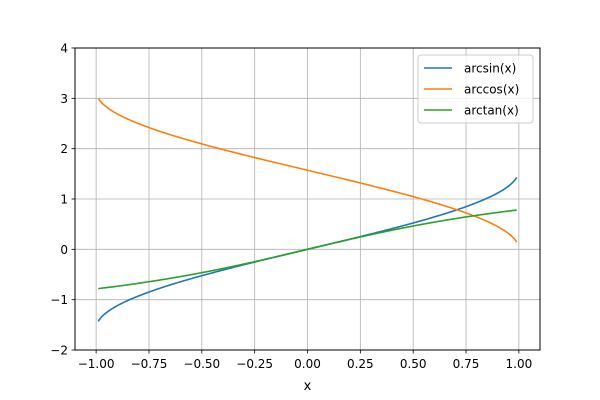  Describe the element at coordinates (64, 49) in the screenshot. I see `y-tick-label: 4` at that location.